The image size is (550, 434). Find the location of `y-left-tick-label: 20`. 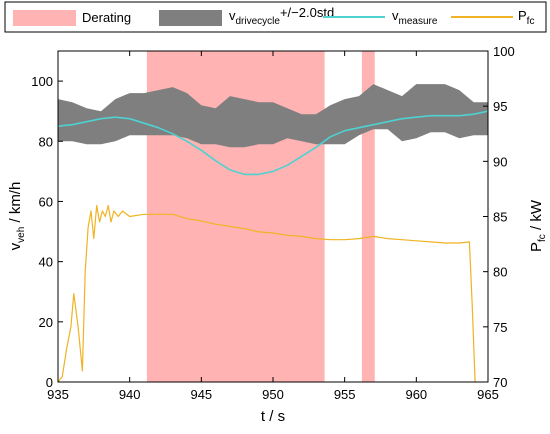

y-left-tick-label: 20 is located at coordinates (46, 322).